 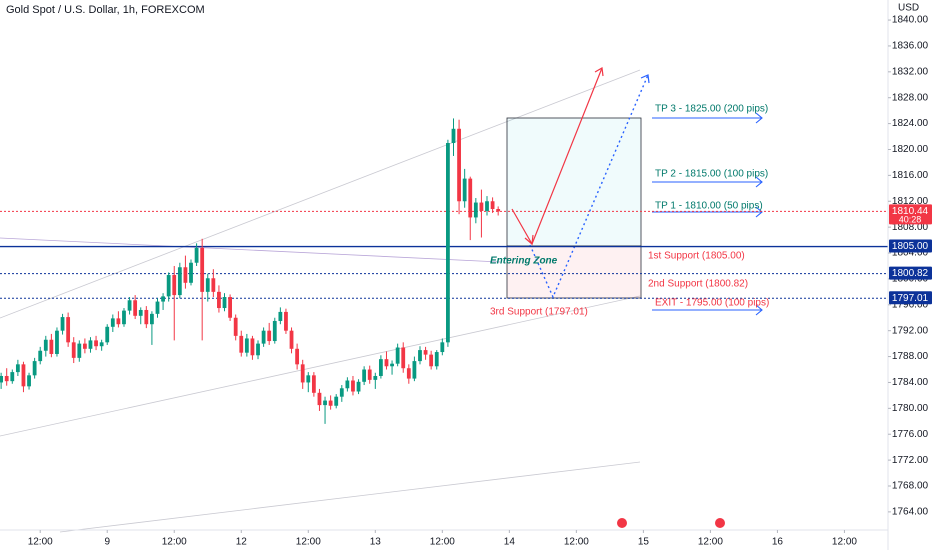 I want to click on y-tick-label: 1840.00, so click(x=910, y=20).